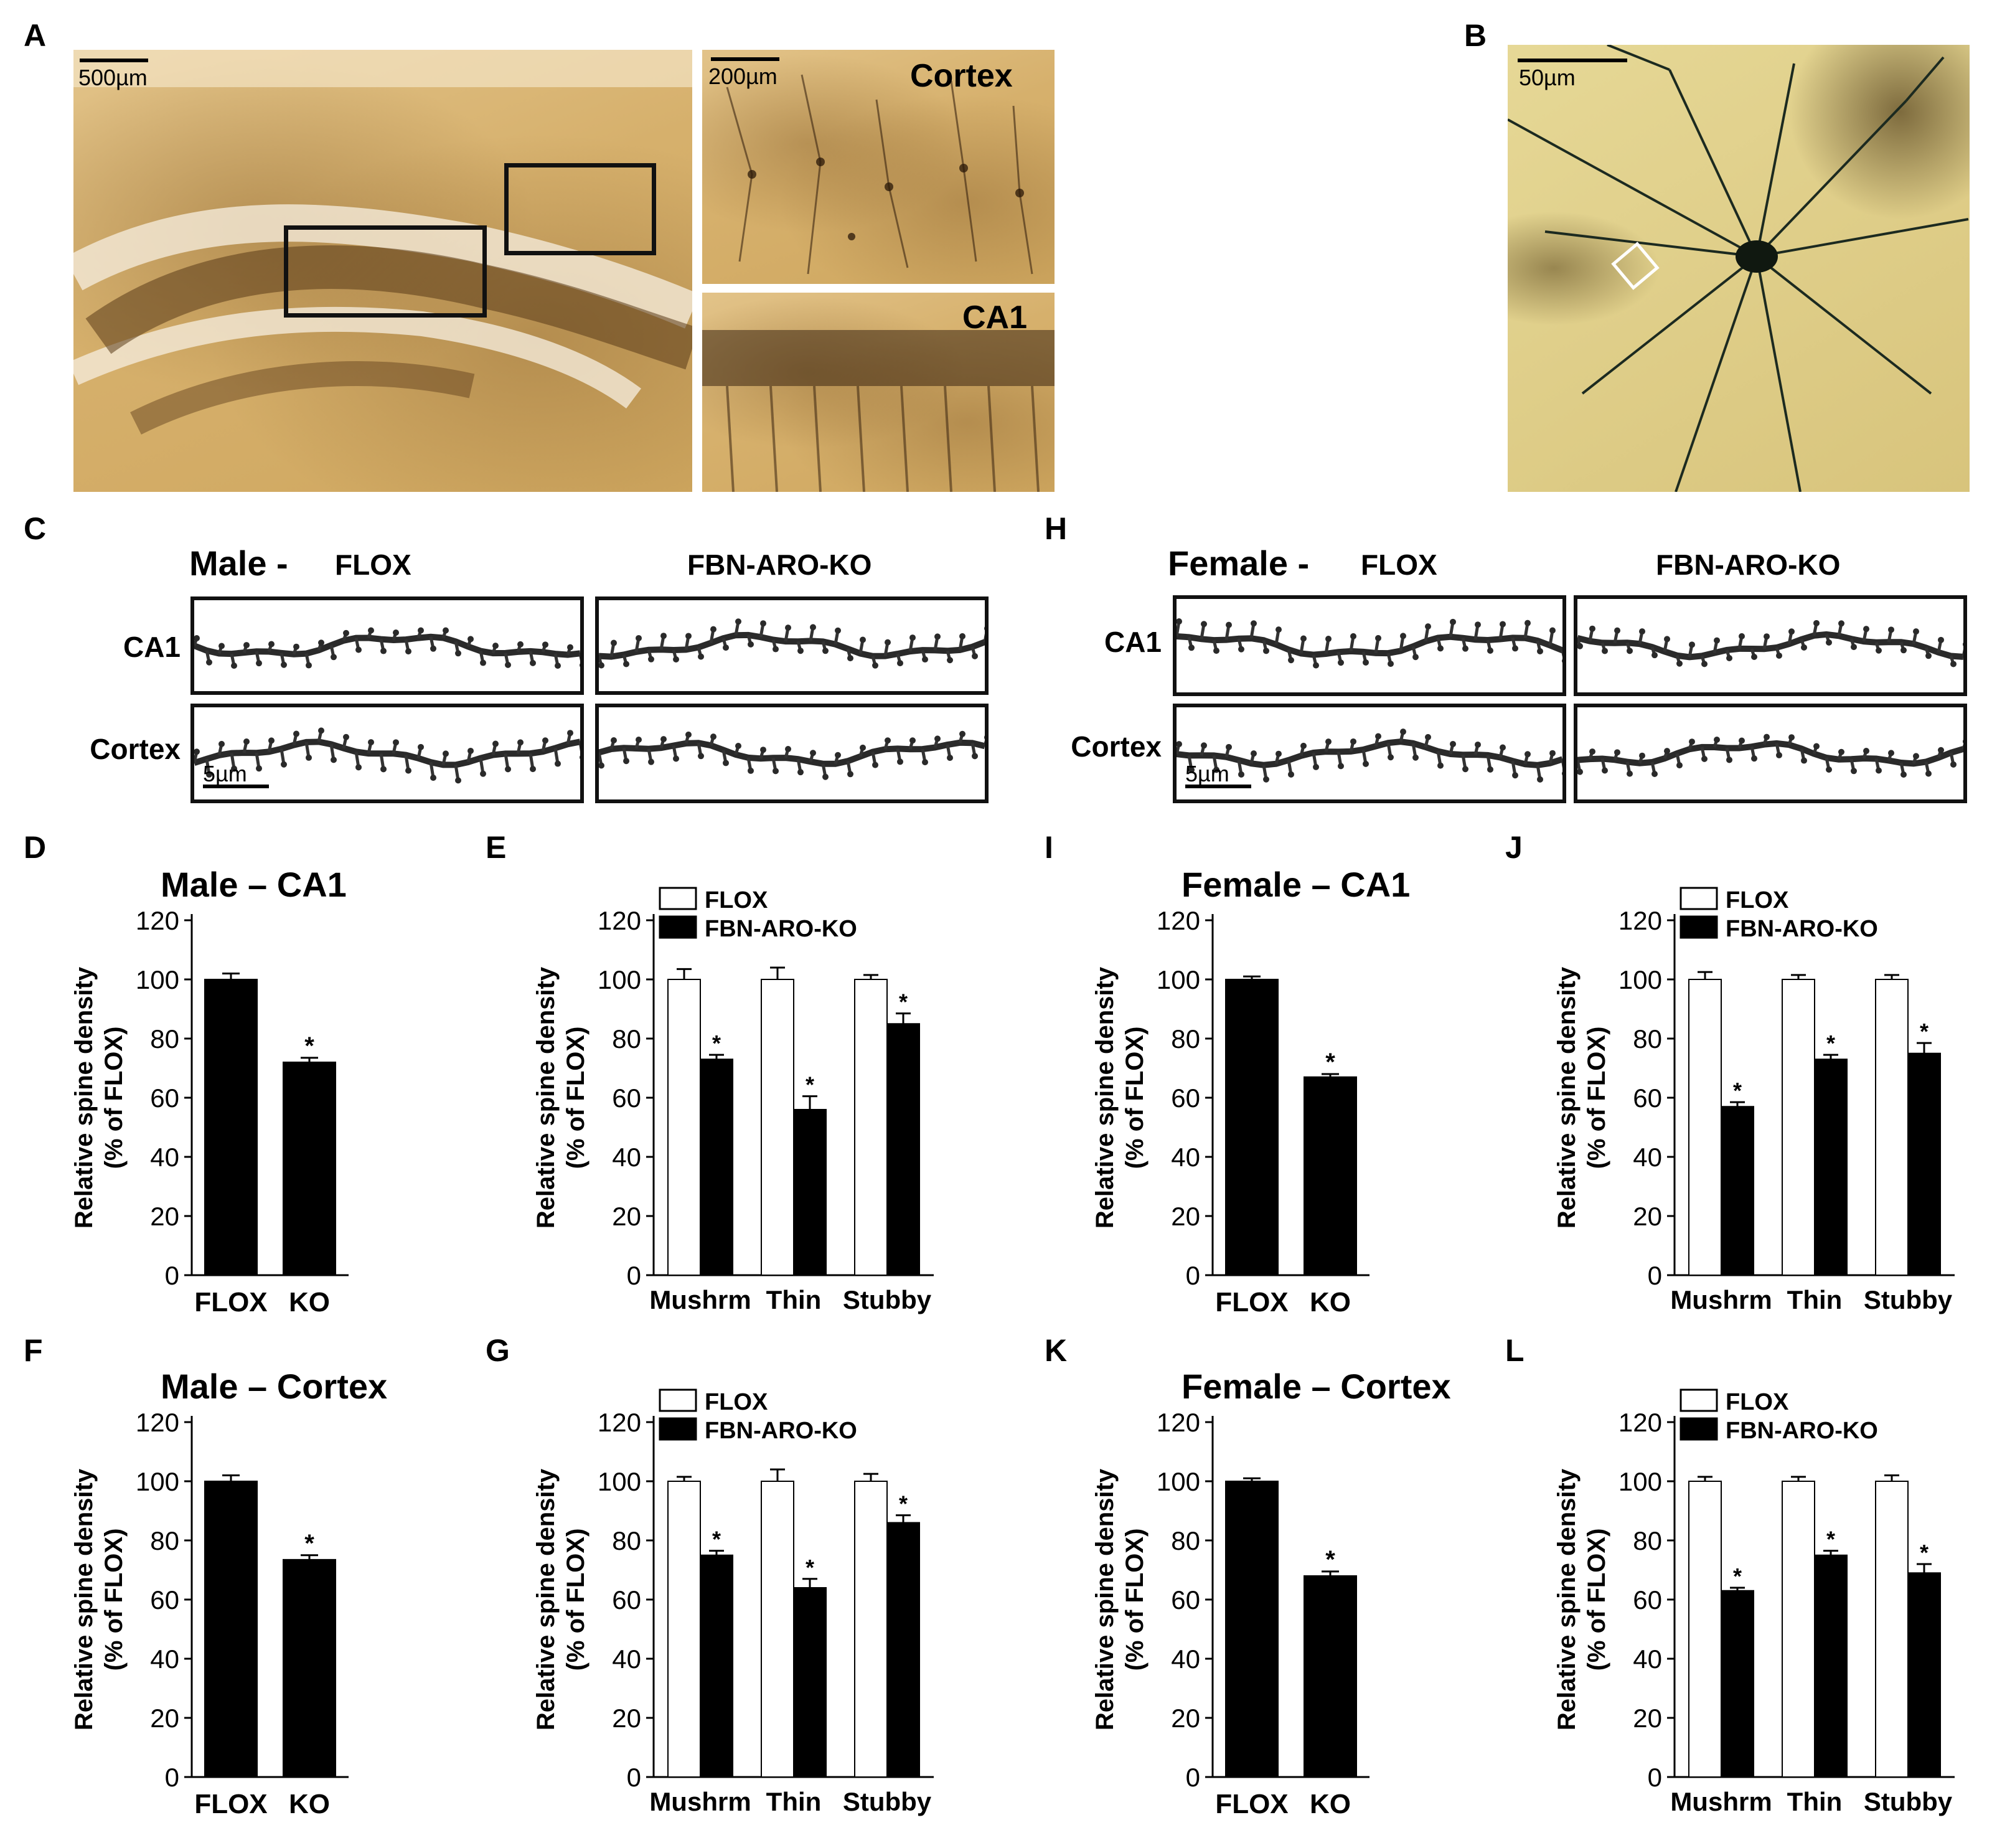 The image size is (1992, 1848). What do you see at coordinates (792, 645) in the screenshot?
I see `male-ca1-ko-dendrite` at bounding box center [792, 645].